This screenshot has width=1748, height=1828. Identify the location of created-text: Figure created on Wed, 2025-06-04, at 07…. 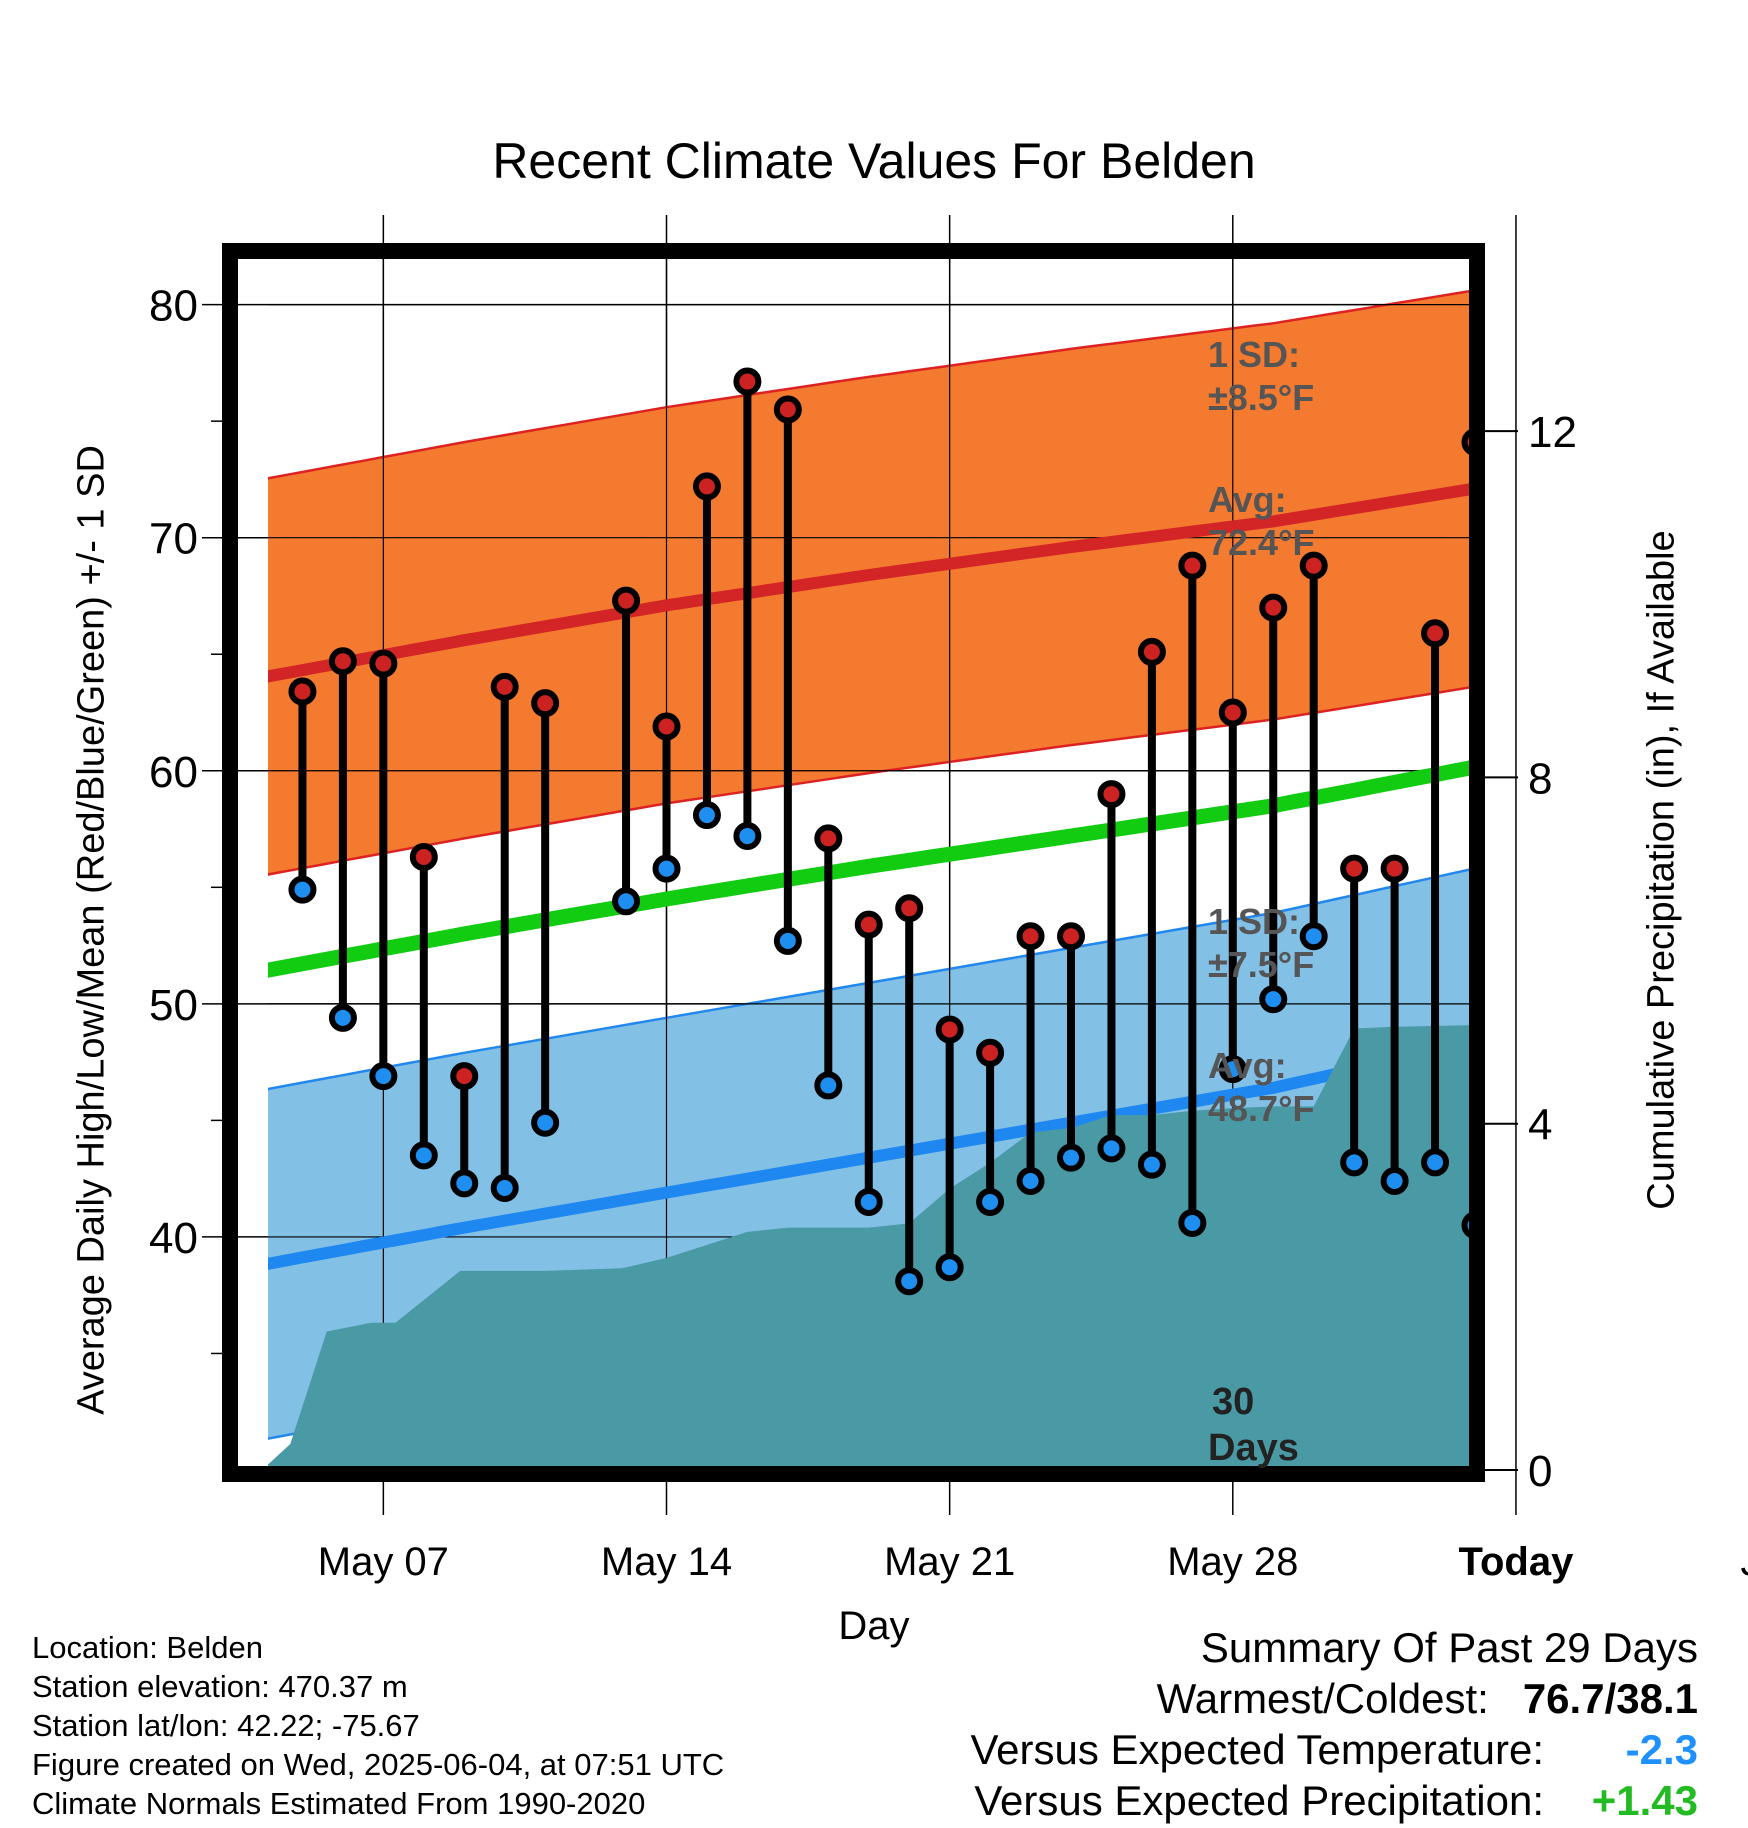
(378, 1764).